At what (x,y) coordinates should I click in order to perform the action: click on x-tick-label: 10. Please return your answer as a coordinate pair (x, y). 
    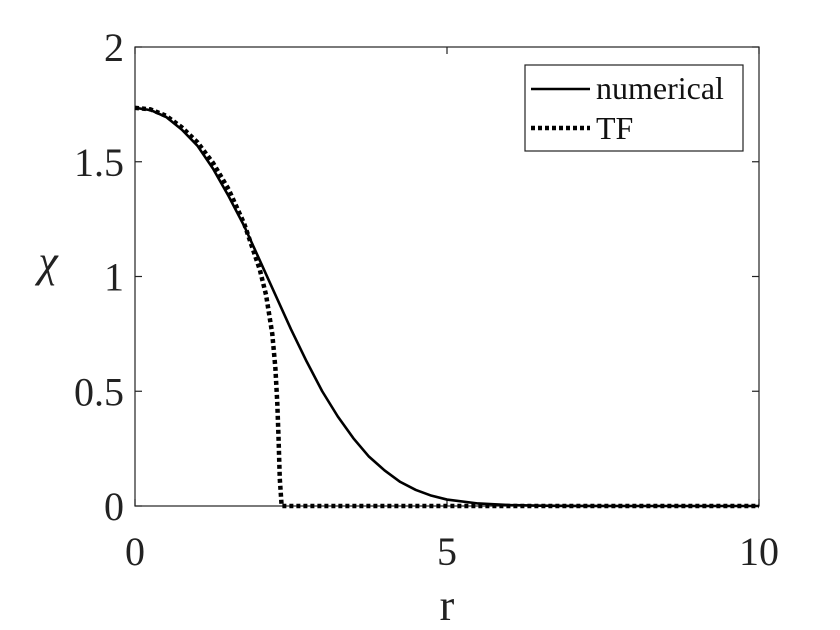
    Looking at the image, I should click on (759, 551).